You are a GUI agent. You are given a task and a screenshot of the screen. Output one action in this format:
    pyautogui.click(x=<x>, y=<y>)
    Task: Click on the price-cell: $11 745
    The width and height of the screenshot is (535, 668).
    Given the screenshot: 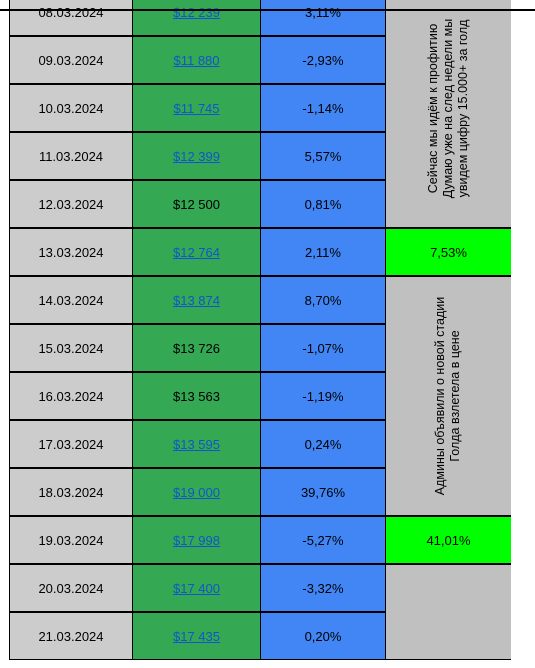 What is the action you would take?
    pyautogui.click(x=196, y=108)
    